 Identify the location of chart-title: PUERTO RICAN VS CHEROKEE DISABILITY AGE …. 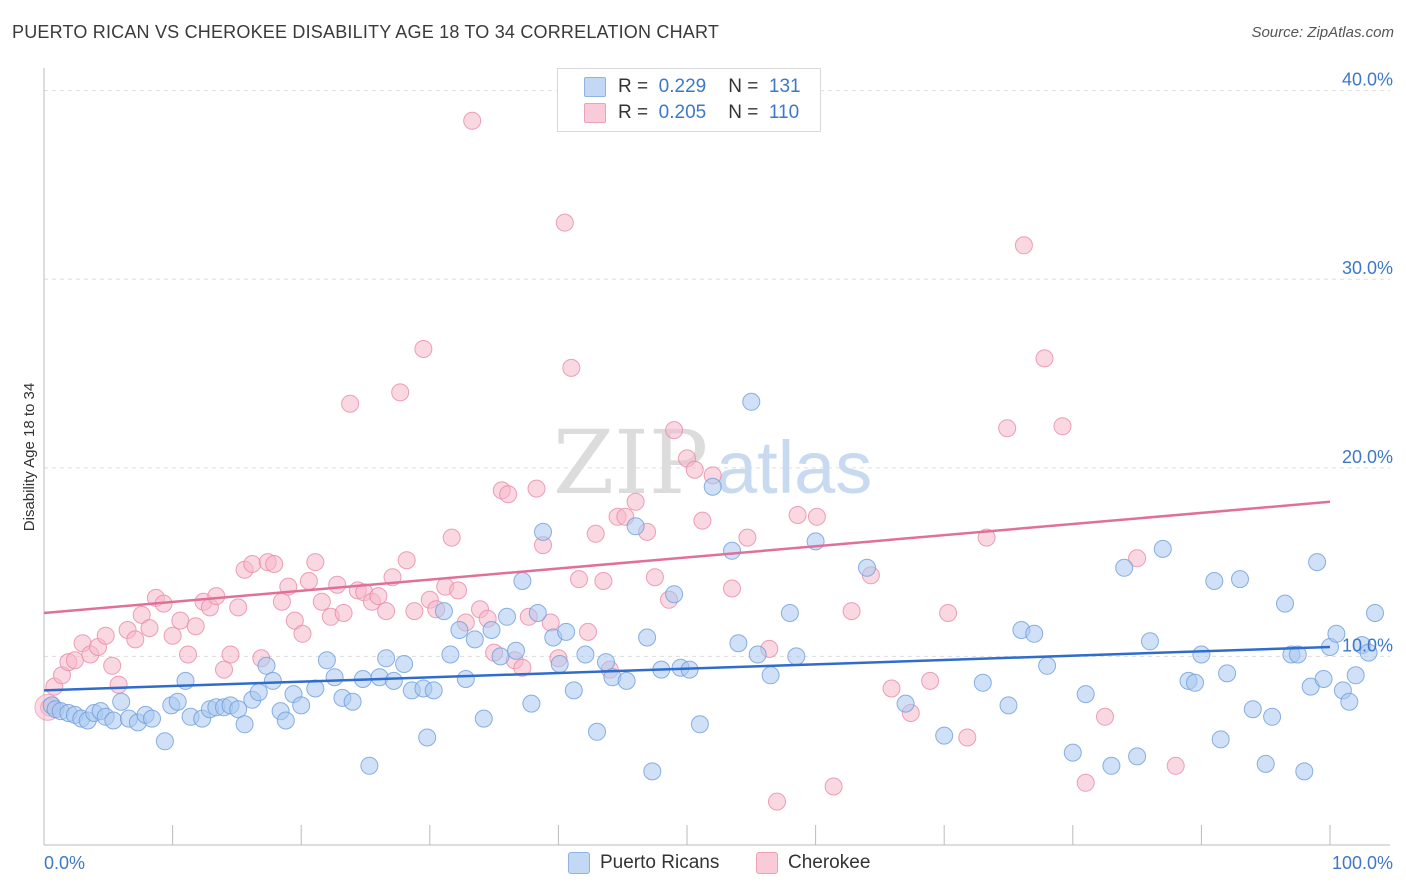
(366, 32).